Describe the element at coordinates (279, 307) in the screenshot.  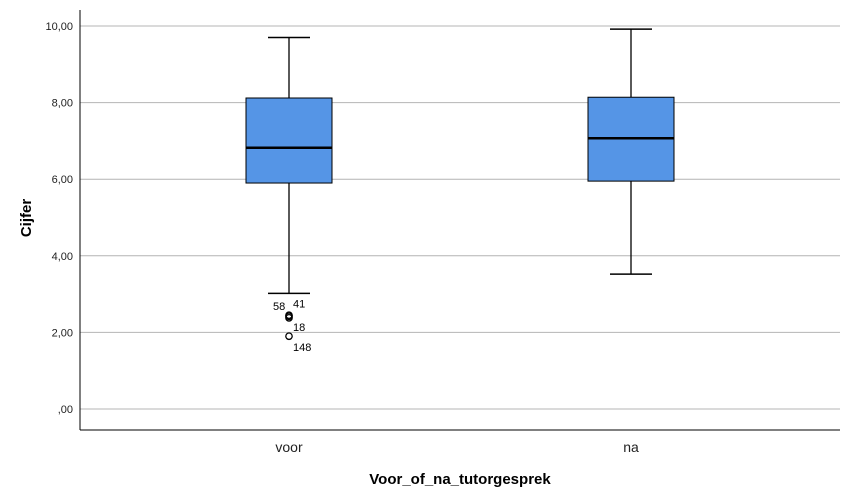
I see `outlier-label: 58` at that location.